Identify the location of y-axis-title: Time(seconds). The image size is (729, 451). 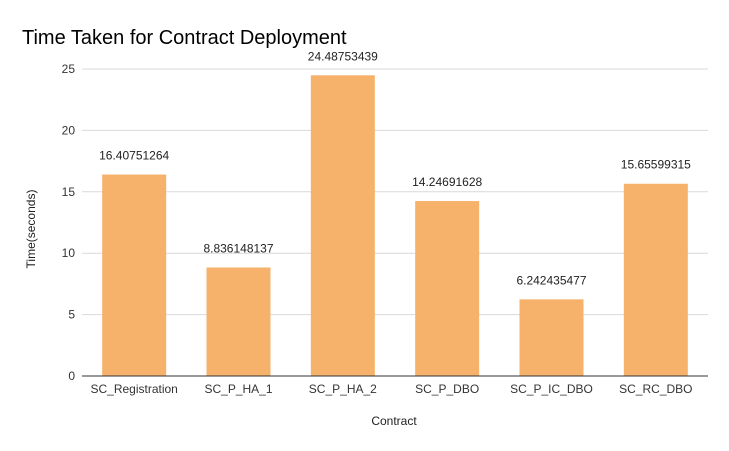
(31, 229).